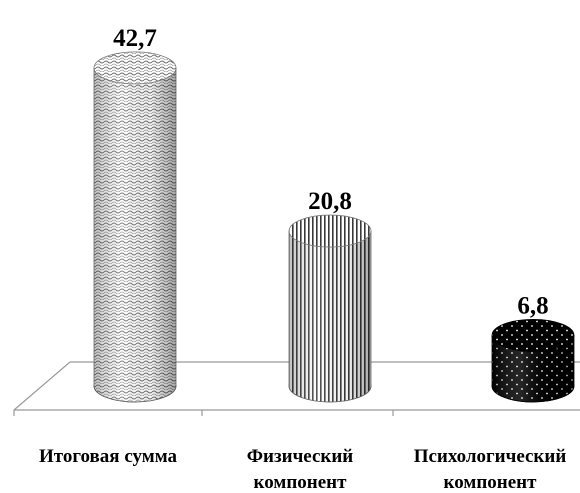  What do you see at coordinates (108, 456) in the screenshot?
I see `x-tick-label: Итоговая сумма` at bounding box center [108, 456].